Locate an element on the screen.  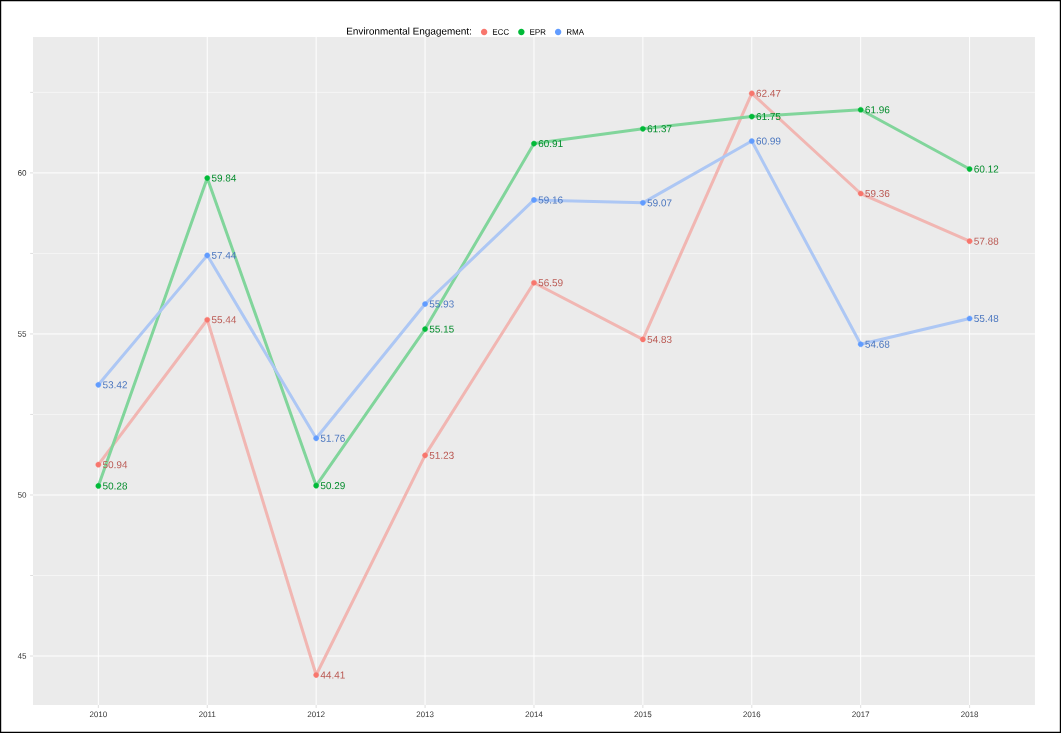
data-label: 60.12 is located at coordinates (986, 169).